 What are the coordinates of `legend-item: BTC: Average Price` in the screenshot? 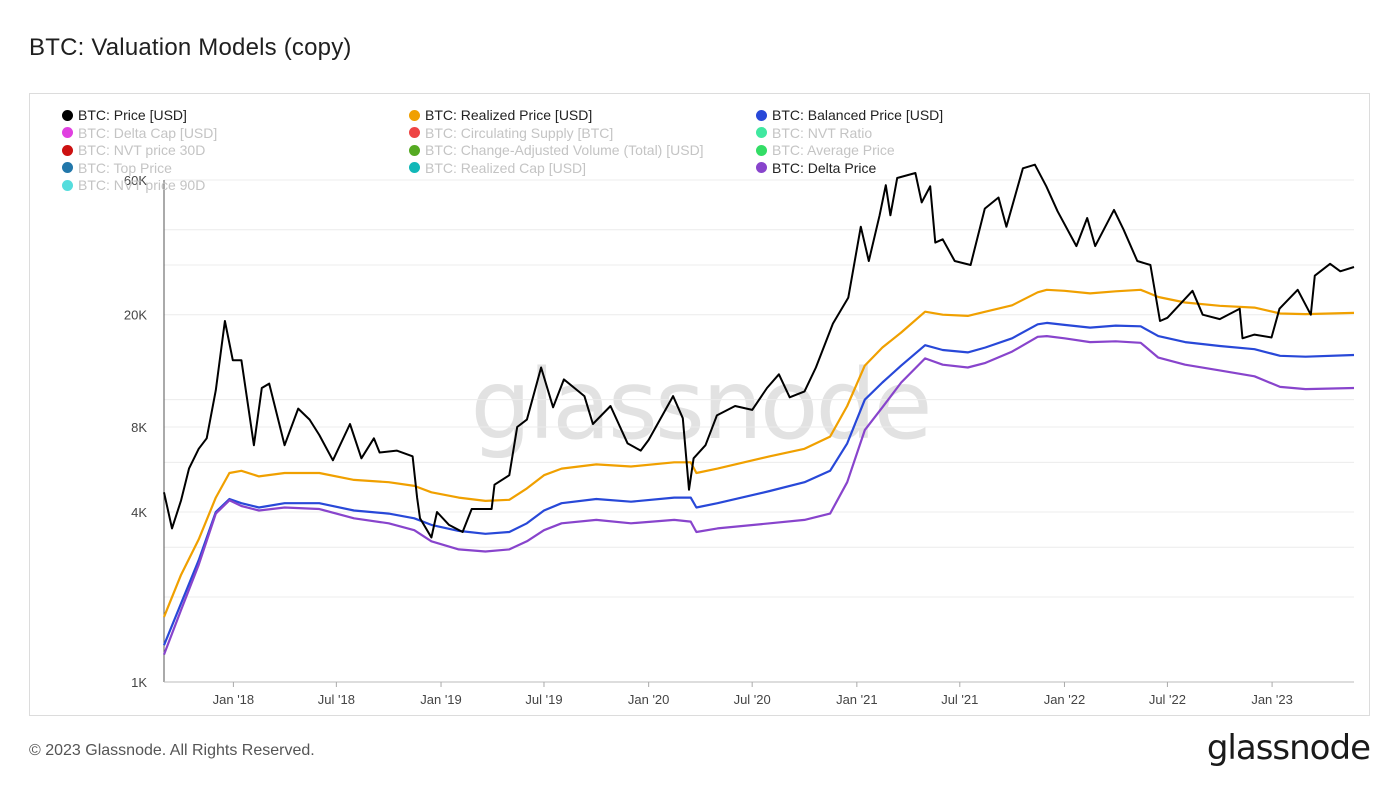 It's located at (825, 150).